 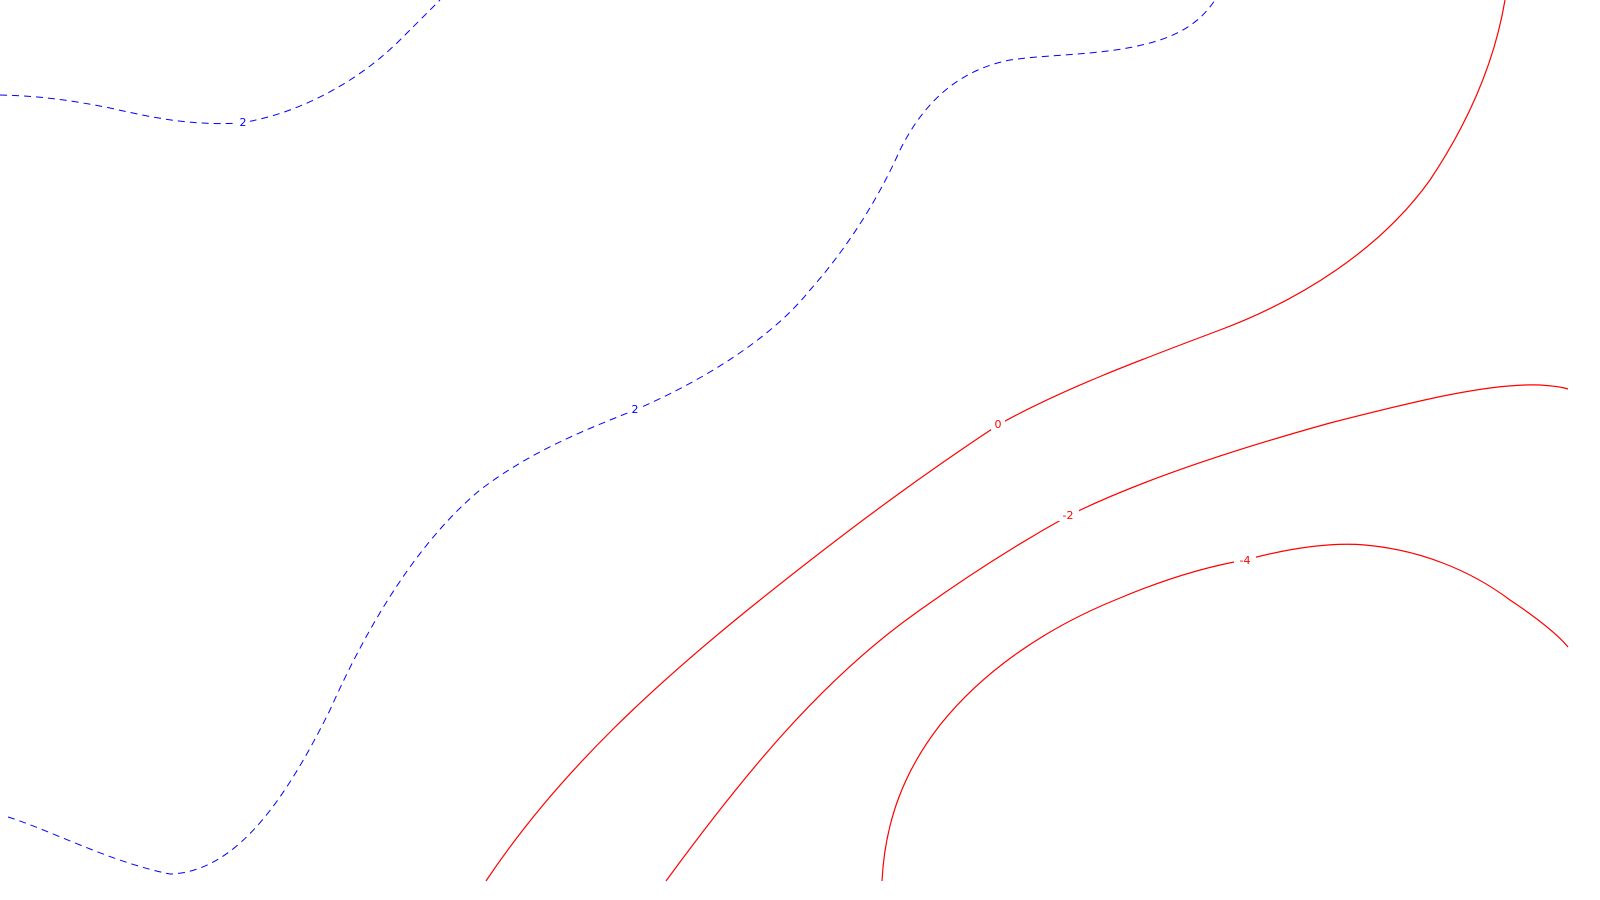 I want to click on contour-label-2-main: 2, so click(x=635, y=409).